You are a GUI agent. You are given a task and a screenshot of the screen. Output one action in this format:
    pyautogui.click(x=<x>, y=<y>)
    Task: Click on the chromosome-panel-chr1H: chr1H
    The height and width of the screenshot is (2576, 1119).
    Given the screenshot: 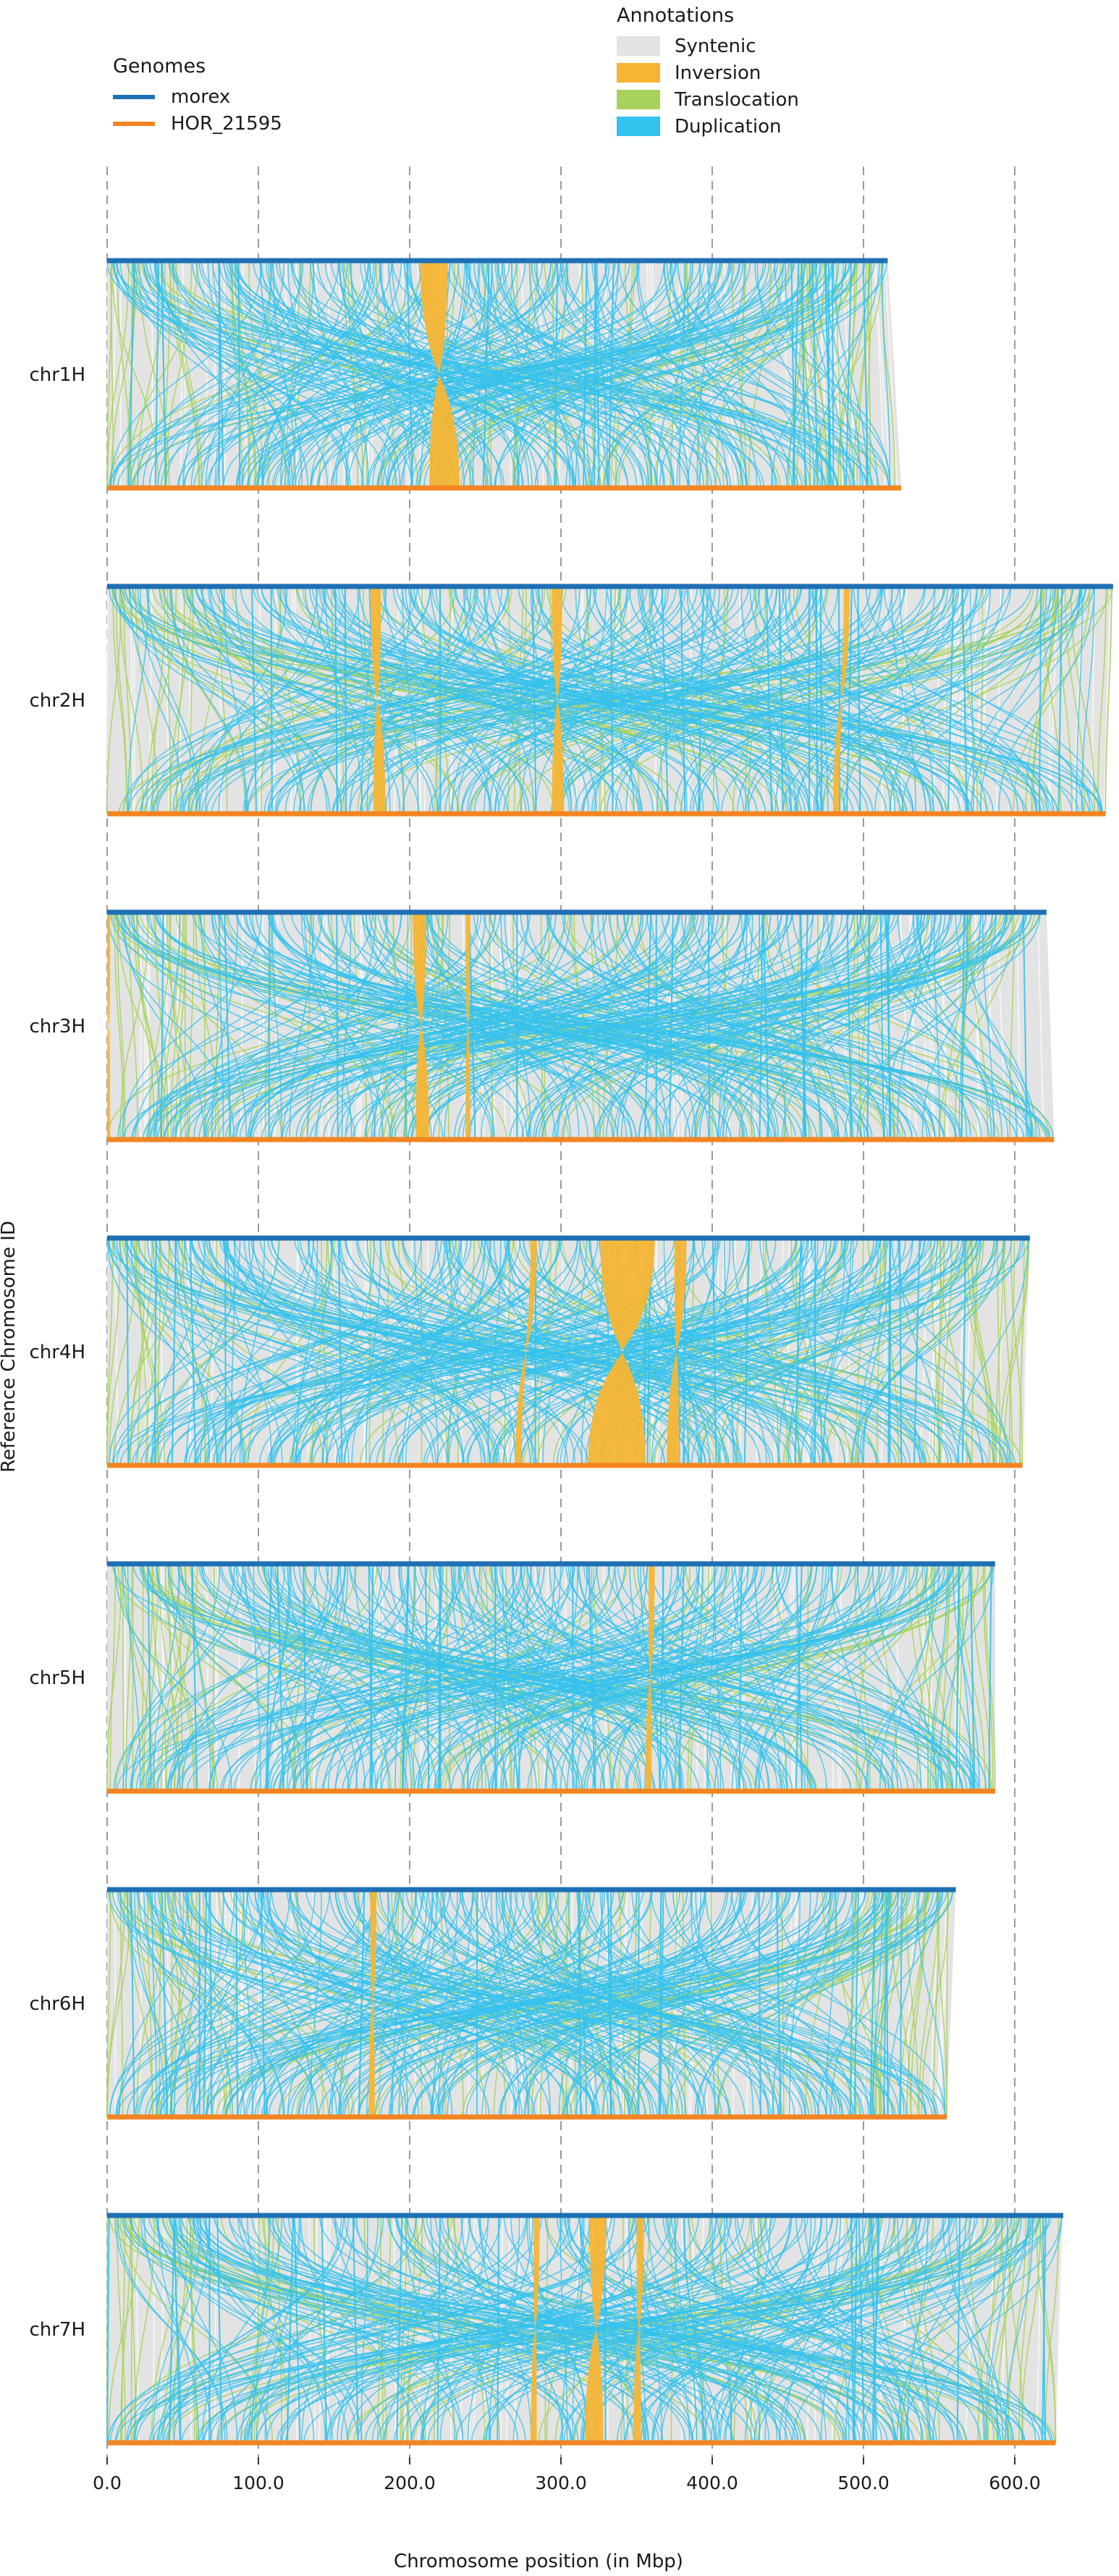 What is the action you would take?
    pyautogui.click(x=465, y=374)
    